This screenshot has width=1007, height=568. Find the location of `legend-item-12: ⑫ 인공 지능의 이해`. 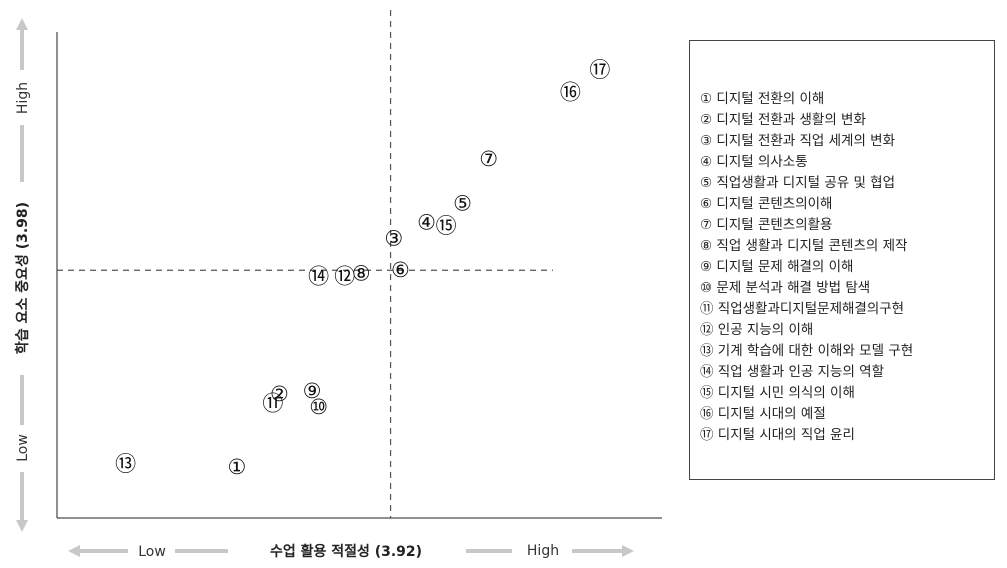

legend-item-12: ⑫ 인공 지능의 이해 is located at coordinates (757, 330).